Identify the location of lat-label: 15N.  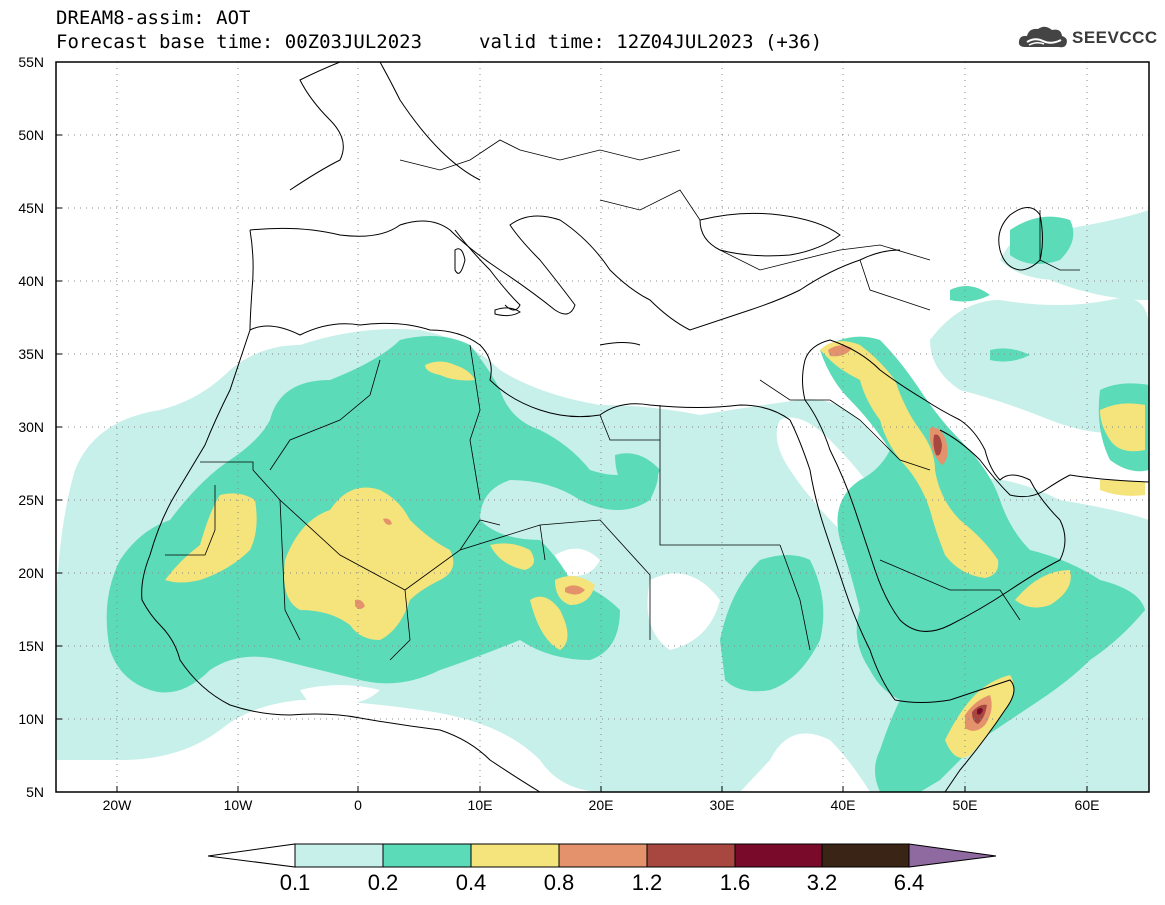
(31, 646).